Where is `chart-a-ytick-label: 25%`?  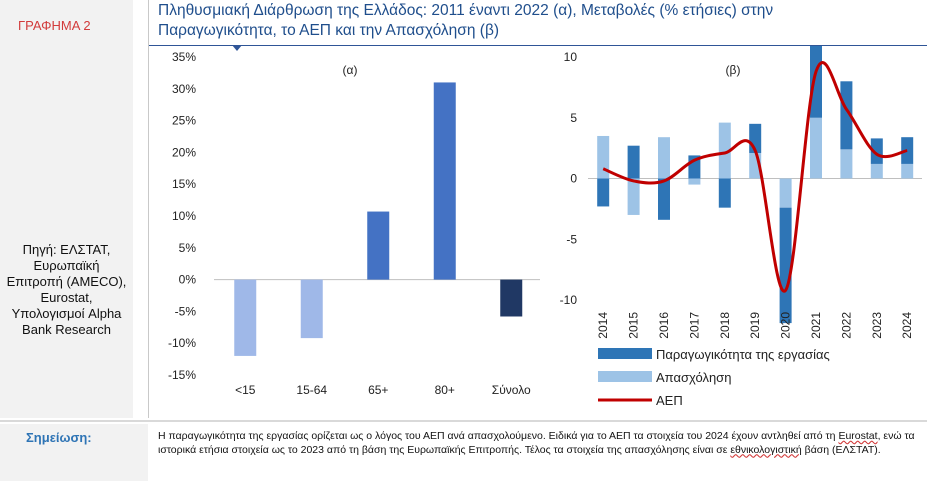 chart-a-ytick-label: 25% is located at coordinates (184, 121).